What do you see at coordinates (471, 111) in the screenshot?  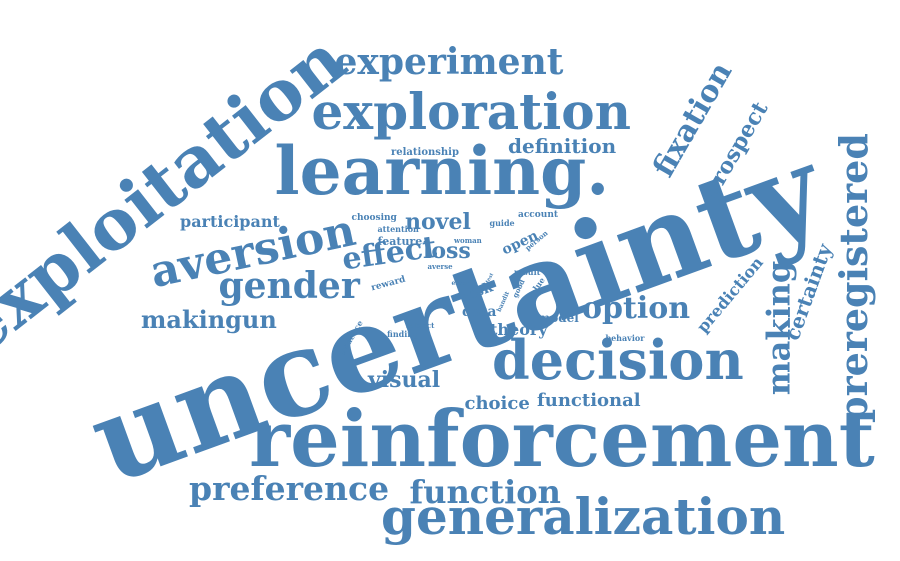 I see `word-exploration: exploration` at bounding box center [471, 111].